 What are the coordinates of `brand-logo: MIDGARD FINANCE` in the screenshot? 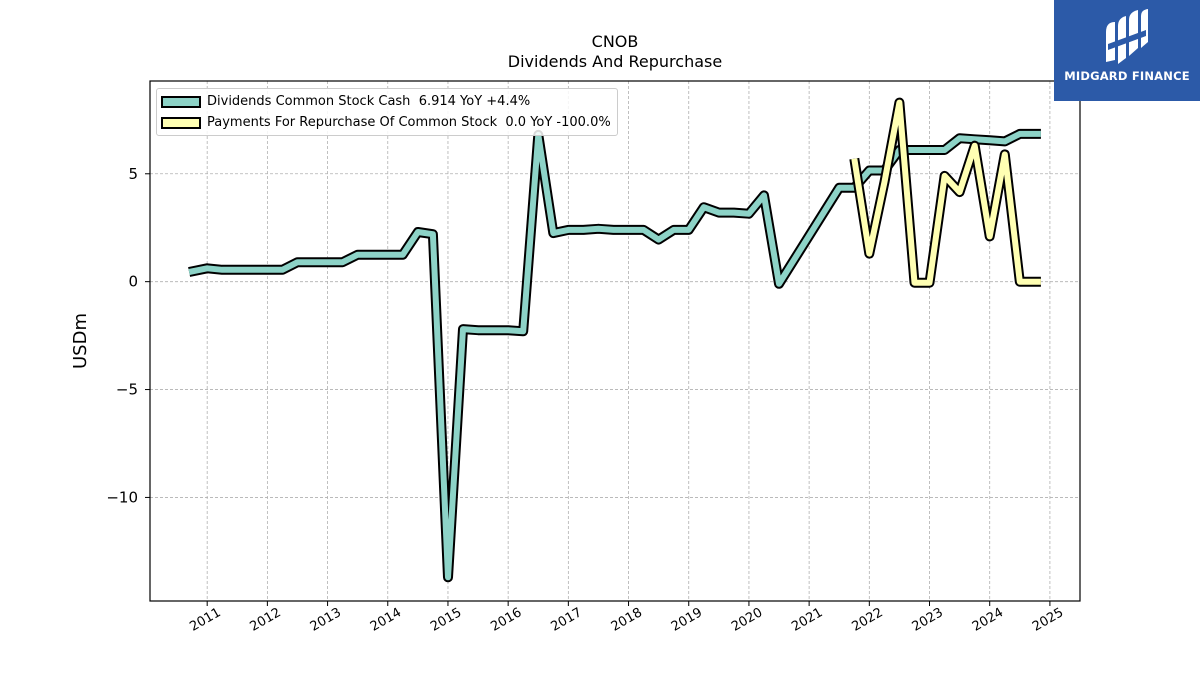 It's located at (1127, 50).